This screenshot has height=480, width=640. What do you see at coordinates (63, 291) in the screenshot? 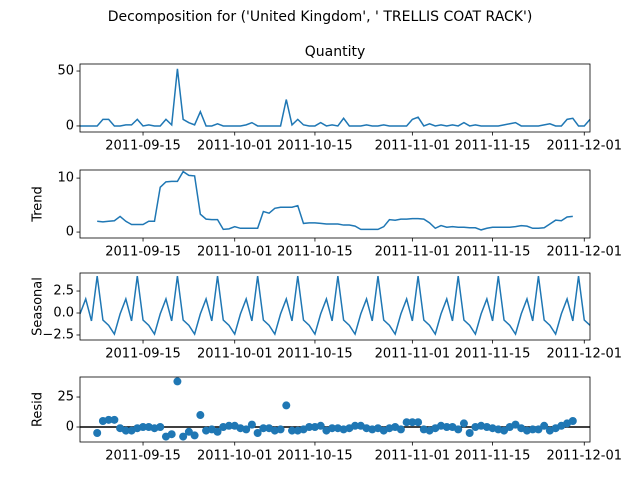
I see `y-tick-label: 2.5` at bounding box center [63, 291].